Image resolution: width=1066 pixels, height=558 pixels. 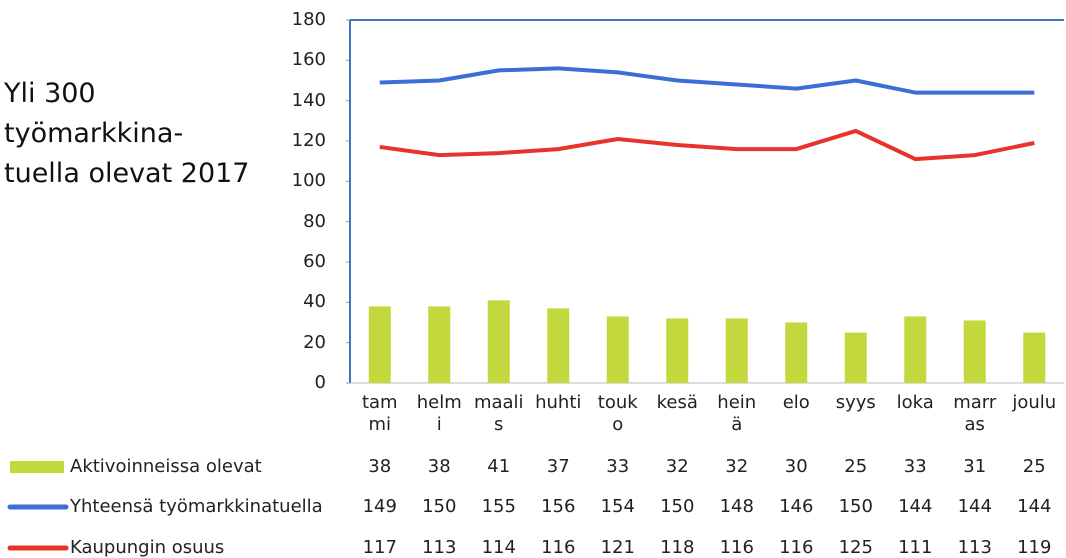 What do you see at coordinates (314, 342) in the screenshot?
I see `y-tick-label: 20` at bounding box center [314, 342].